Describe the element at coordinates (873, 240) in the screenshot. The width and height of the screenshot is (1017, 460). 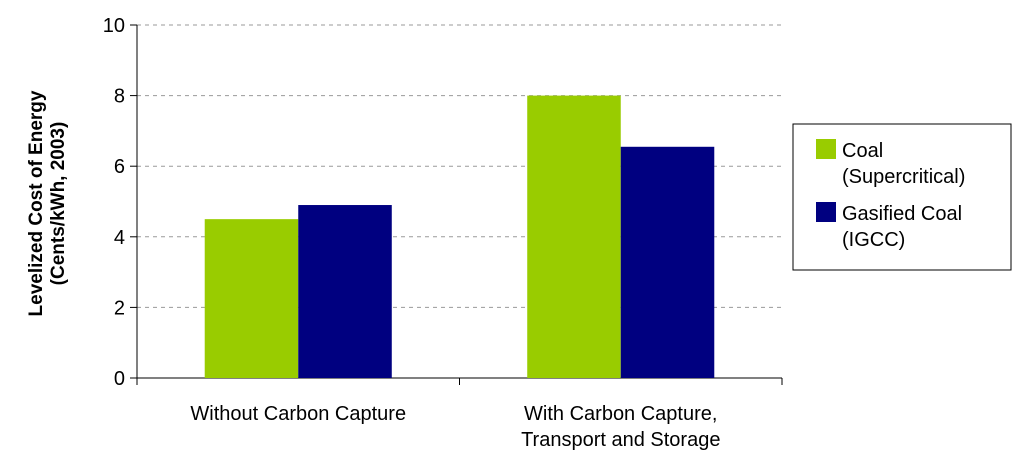
I see `legend-label: (IGCC)` at that location.